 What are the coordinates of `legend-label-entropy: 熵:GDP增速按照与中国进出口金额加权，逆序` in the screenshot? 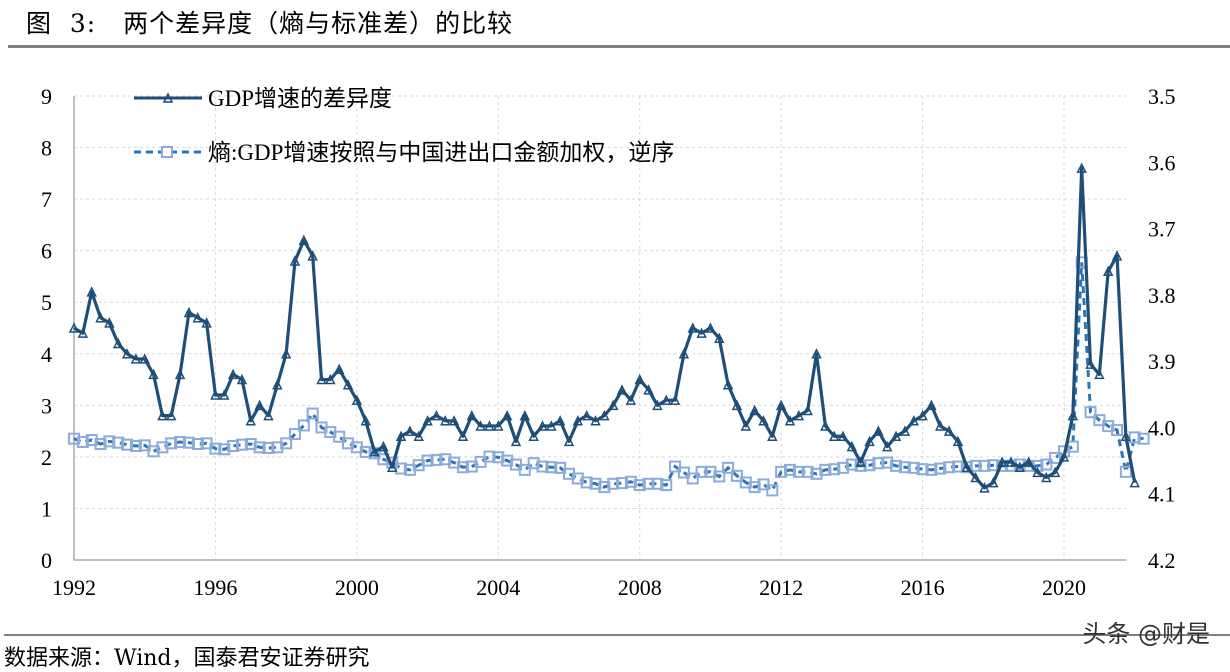 It's located at (441, 152).